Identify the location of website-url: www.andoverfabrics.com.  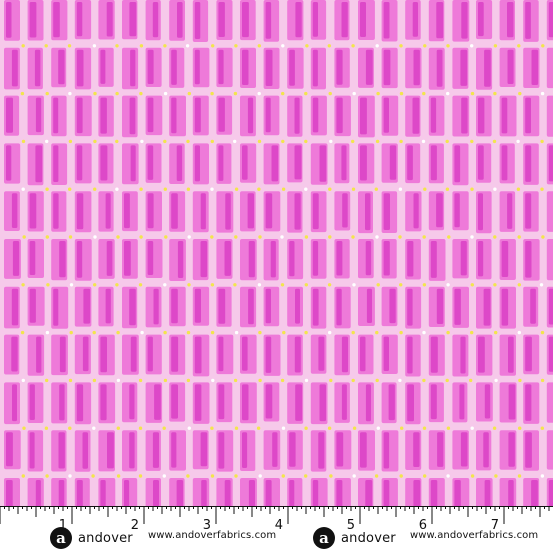
(474, 535).